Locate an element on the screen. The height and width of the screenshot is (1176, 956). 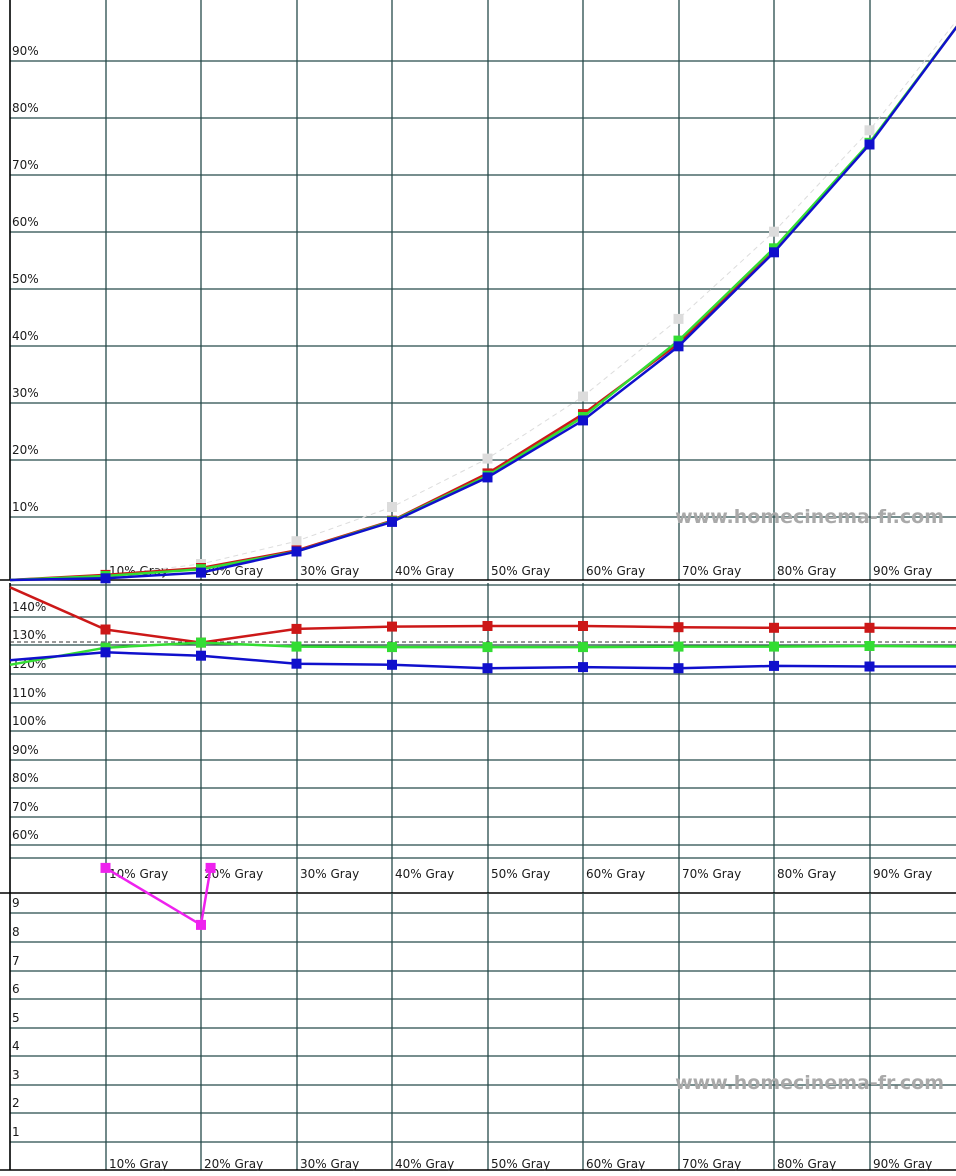
y-tick-label: 50% is located at coordinates (25, 279).